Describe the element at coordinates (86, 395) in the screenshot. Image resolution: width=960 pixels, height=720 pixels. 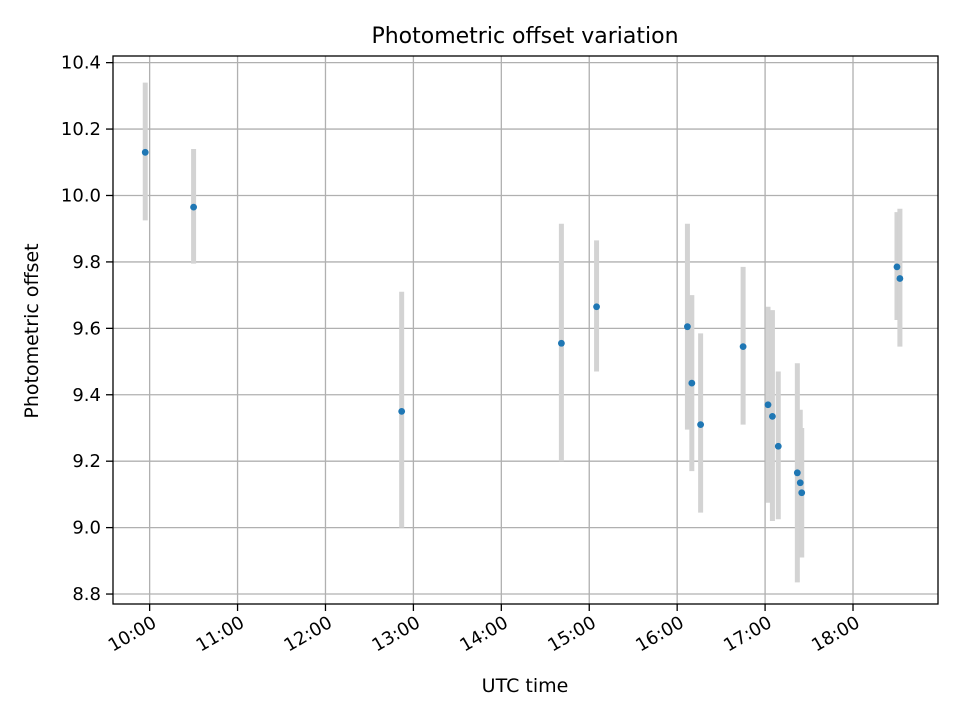
I see `y-tick-label: 9.4` at that location.